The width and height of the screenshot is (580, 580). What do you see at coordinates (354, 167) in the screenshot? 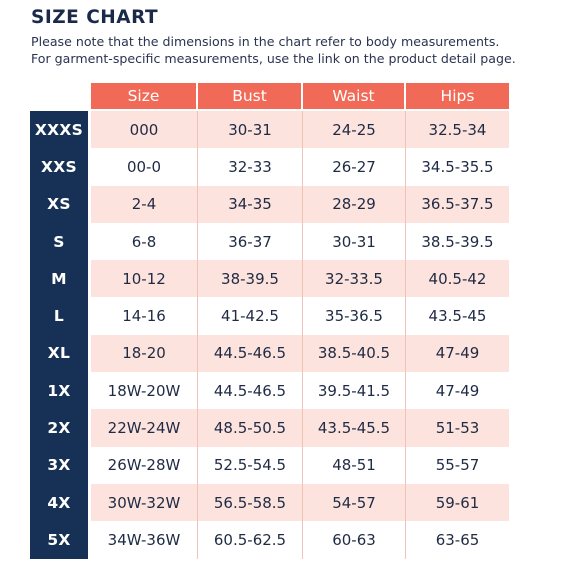
I see `cell-waist: 26-27` at bounding box center [354, 167].